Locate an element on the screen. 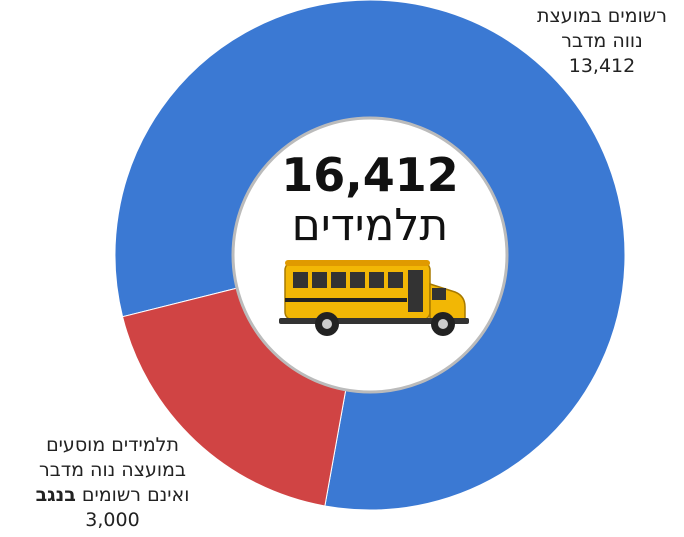 This screenshot has height=537, width=684. label-line: נווה מדבר is located at coordinates (602, 41).